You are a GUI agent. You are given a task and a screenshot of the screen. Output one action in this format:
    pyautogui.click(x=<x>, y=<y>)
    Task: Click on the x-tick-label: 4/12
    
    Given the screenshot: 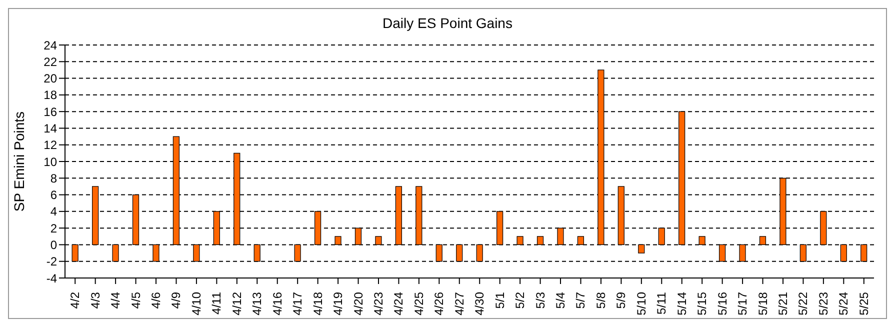 What is the action you would take?
    pyautogui.click(x=237, y=304)
    